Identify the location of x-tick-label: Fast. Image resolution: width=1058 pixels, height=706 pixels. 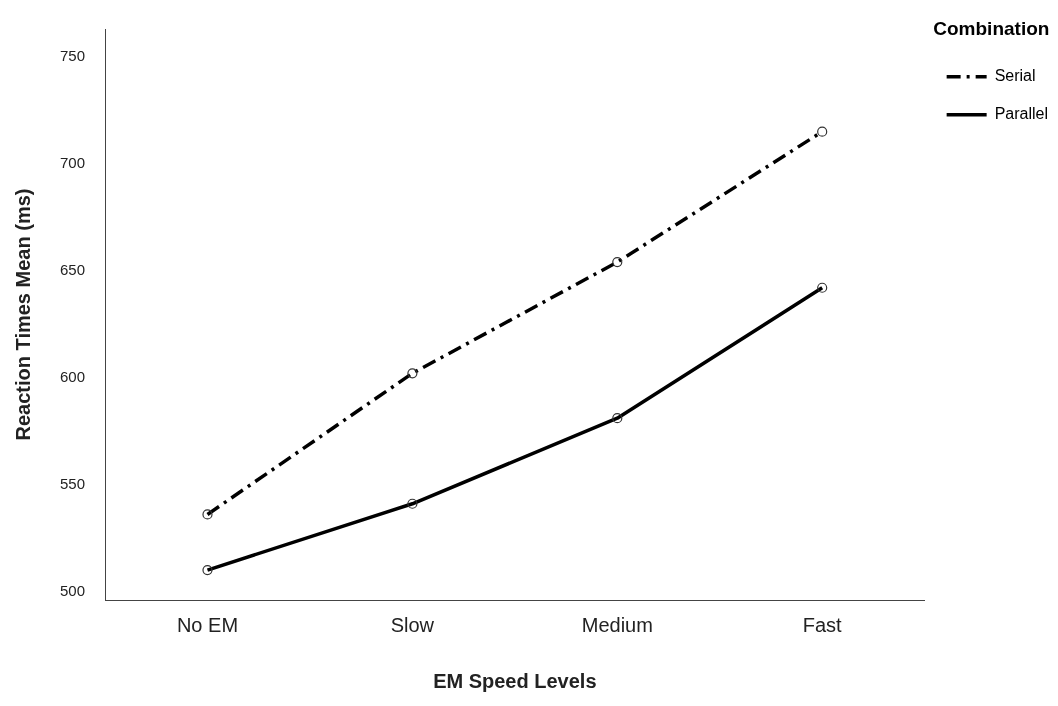
(822, 624).